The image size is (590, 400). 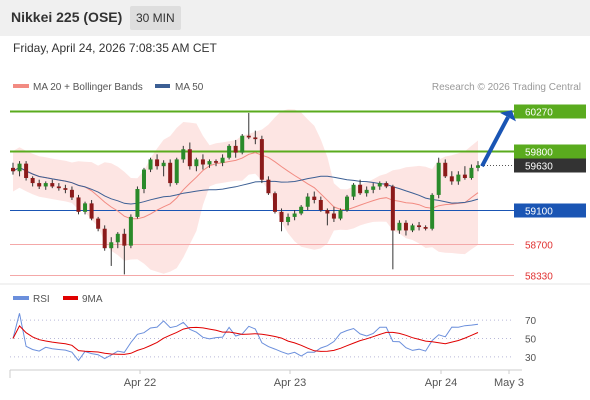 What do you see at coordinates (189, 87) in the screenshot?
I see `ma50-legend-label: MA 50` at bounding box center [189, 87].